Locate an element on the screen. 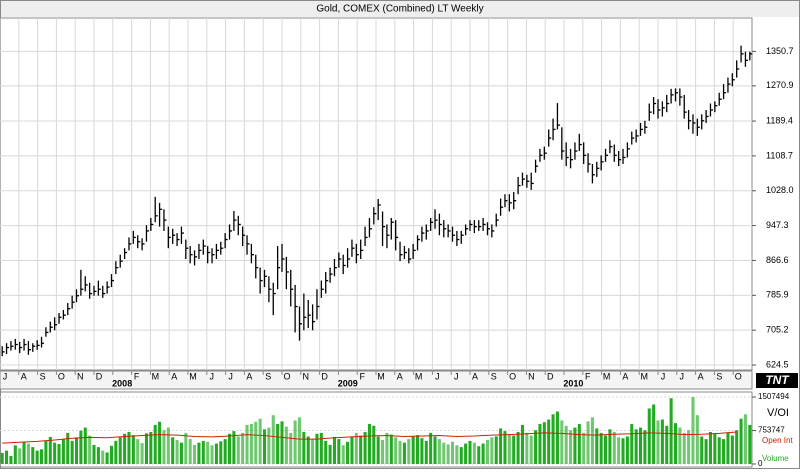  x-tick-label: J is located at coordinates (663, 376).